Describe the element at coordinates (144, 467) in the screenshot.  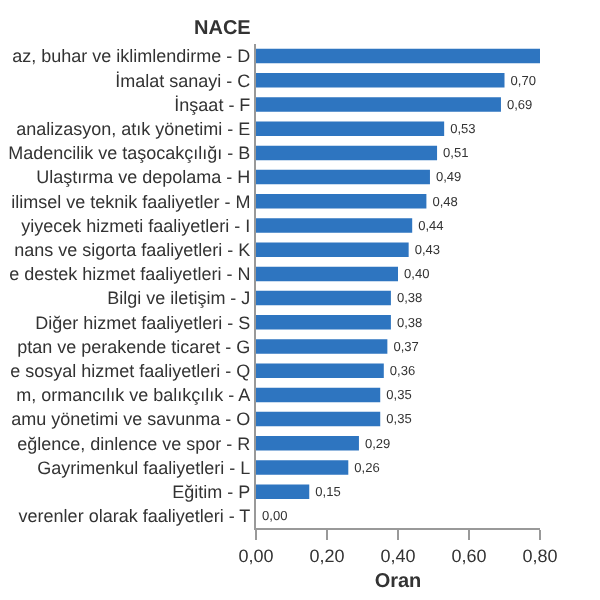
I see `y-tick-label: Gayrimenkul faaliyetleri - L` at that location.